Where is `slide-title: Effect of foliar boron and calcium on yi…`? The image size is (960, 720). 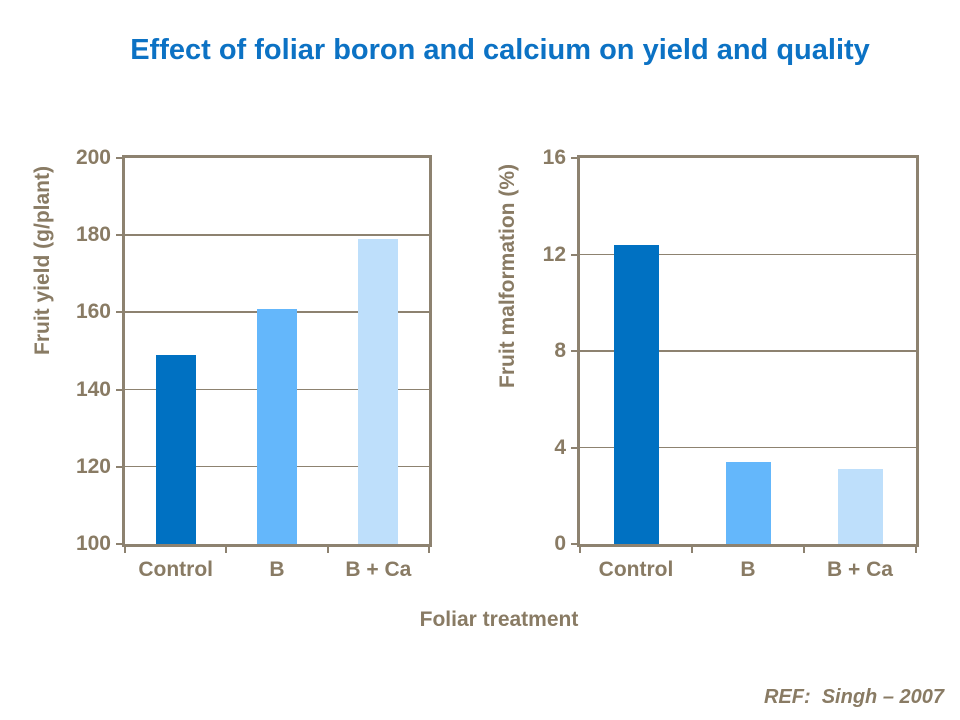
slide-title: Effect of foliar boron and calcium on yi… is located at coordinates (500, 50).